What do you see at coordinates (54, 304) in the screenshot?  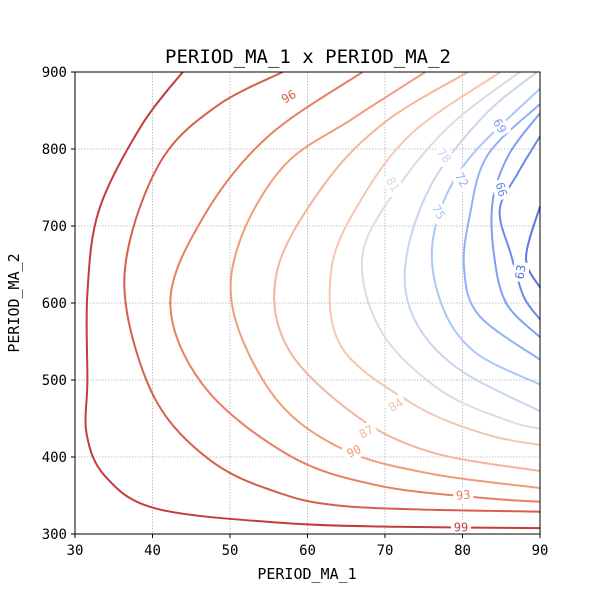 I see `y-tick-label: 600` at bounding box center [54, 304].